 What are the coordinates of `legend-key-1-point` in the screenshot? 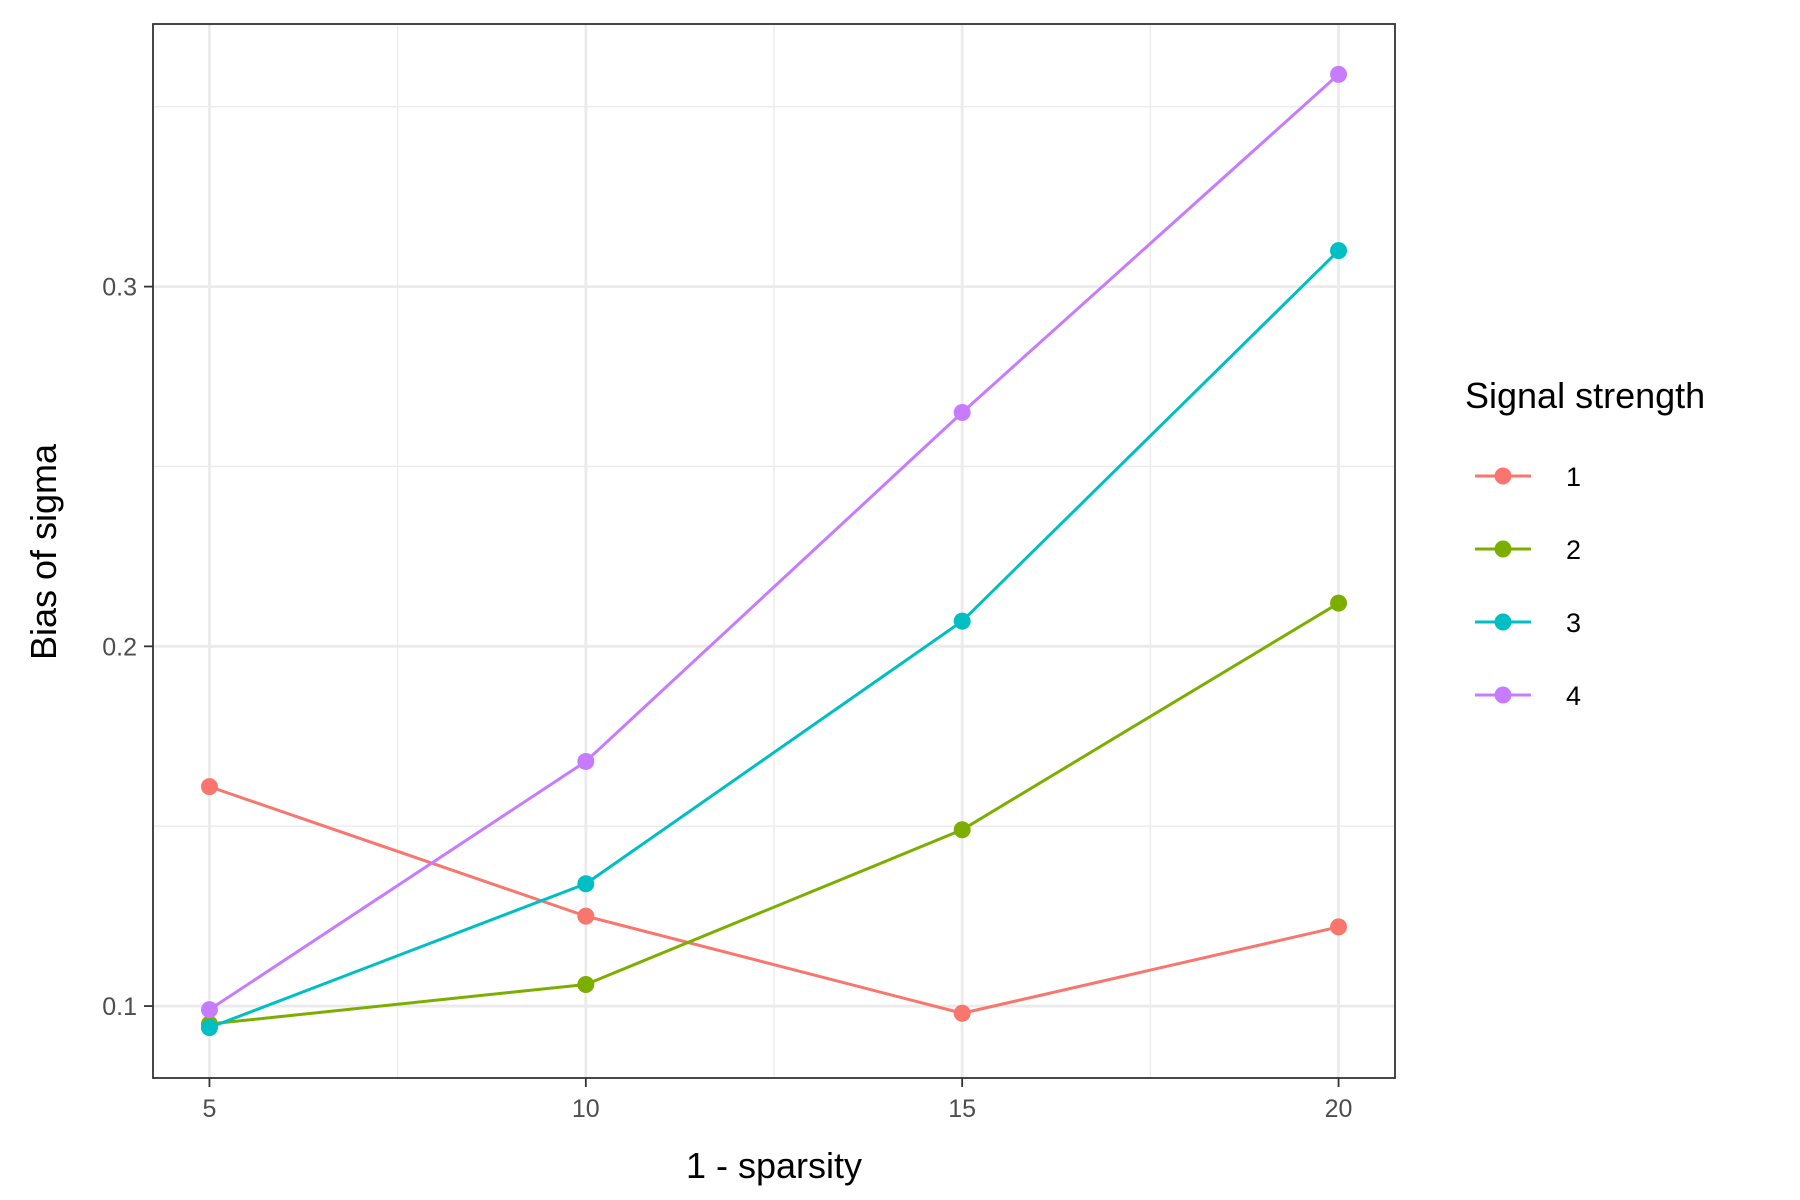 It's located at (1503, 476).